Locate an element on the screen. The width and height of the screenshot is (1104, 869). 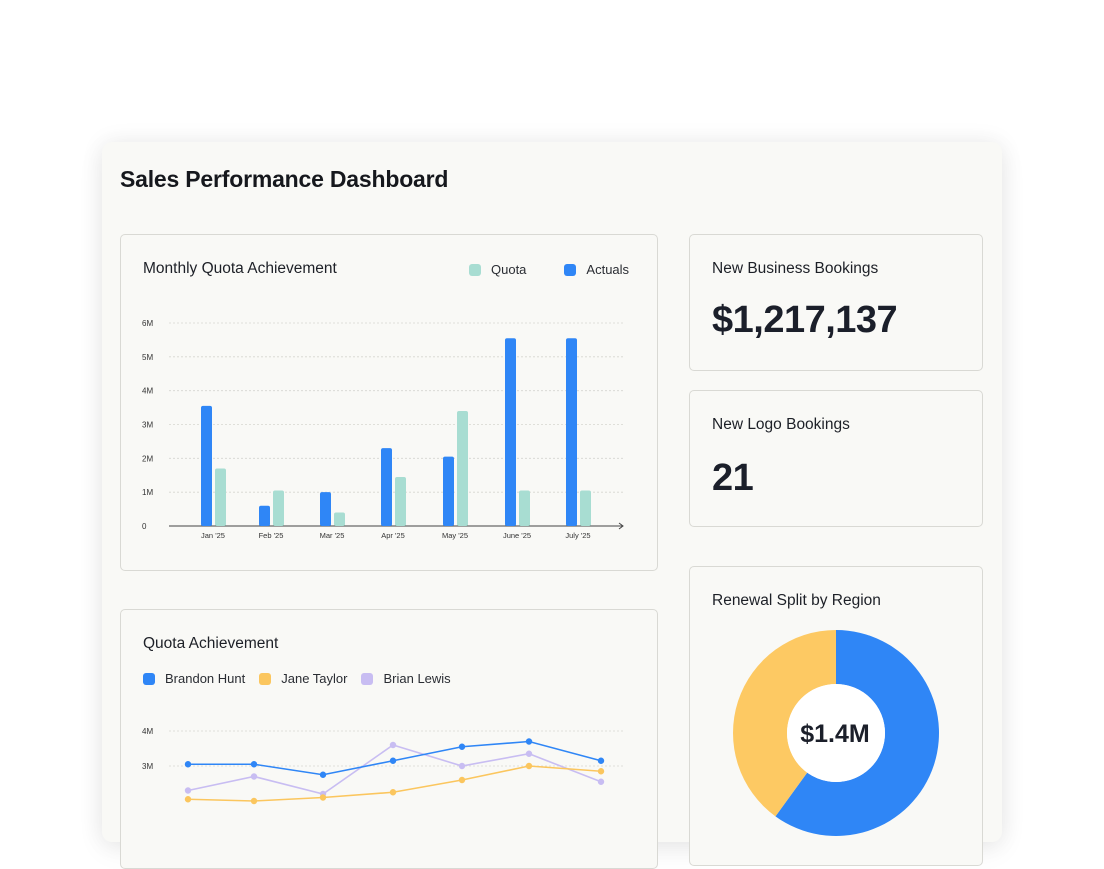
monthly-quota-title: Monthly Quota Achievement is located at coordinates (240, 268).